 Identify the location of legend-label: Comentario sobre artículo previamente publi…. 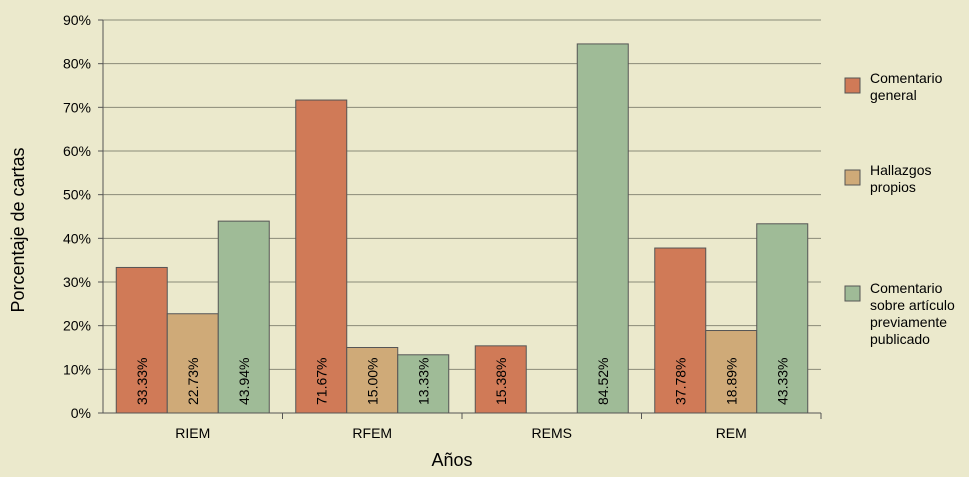
(912, 313).